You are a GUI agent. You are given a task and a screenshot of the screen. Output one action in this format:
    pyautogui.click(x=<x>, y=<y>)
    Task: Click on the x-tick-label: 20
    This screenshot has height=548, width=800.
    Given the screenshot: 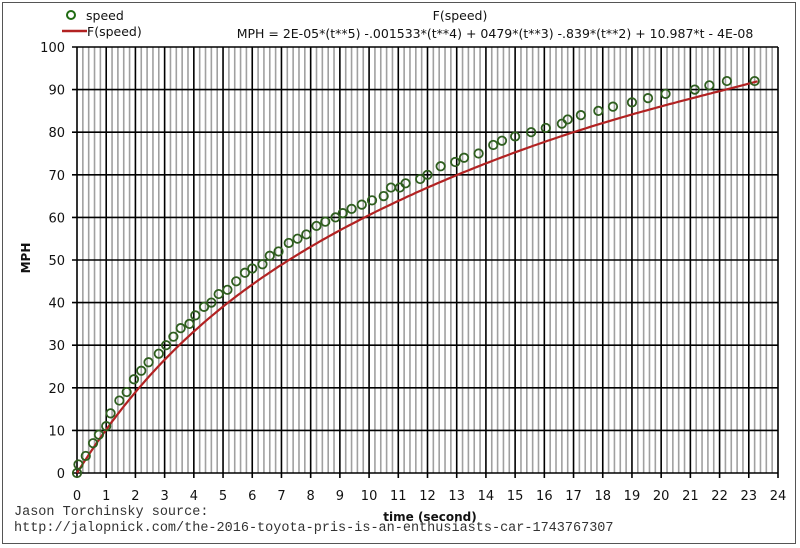 What is the action you would take?
    pyautogui.click(x=661, y=496)
    